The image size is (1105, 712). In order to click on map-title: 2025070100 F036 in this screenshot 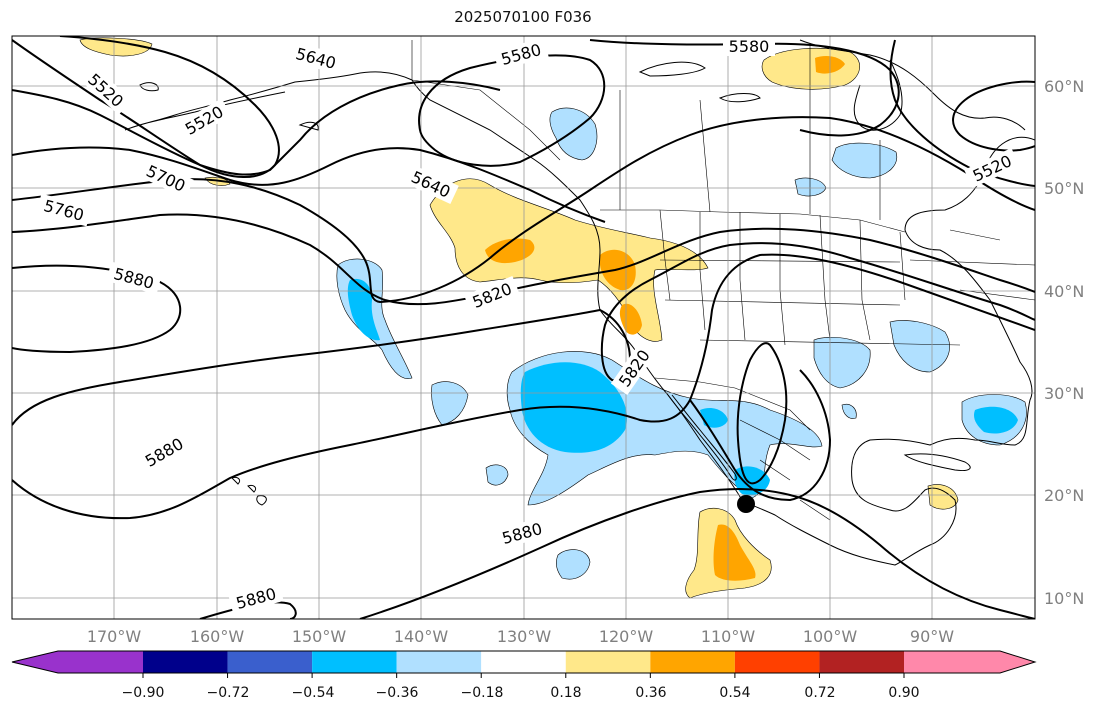, I will do `click(523, 17)`.